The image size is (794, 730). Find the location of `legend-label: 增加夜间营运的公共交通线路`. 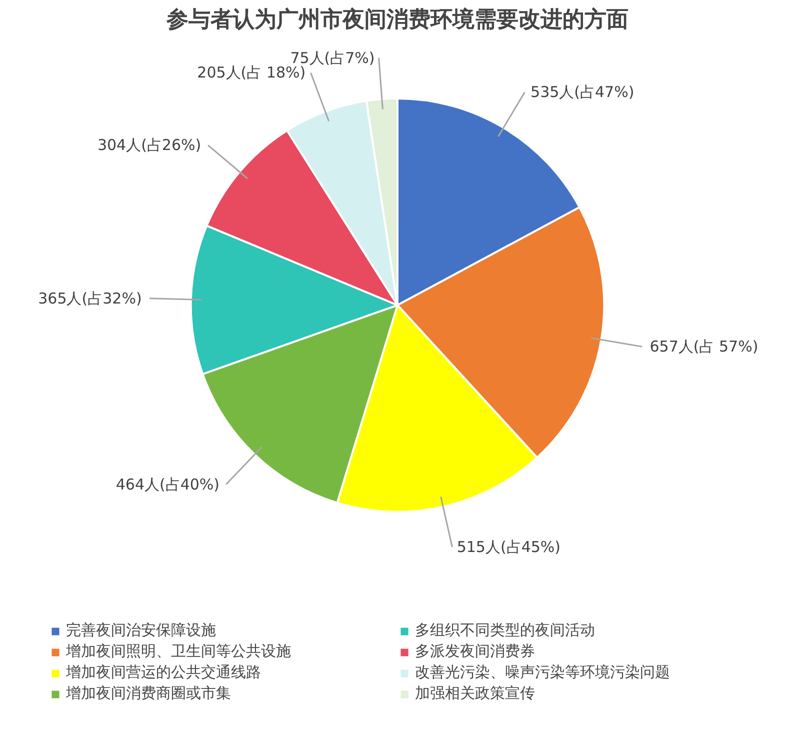

legend-label: 增加夜间营运的公共交通线路 is located at coordinates (164, 672).